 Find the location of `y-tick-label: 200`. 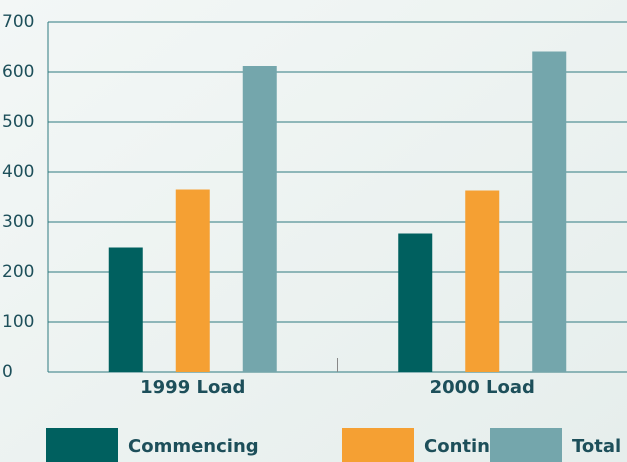

y-tick-label: 200 is located at coordinates (18, 272).